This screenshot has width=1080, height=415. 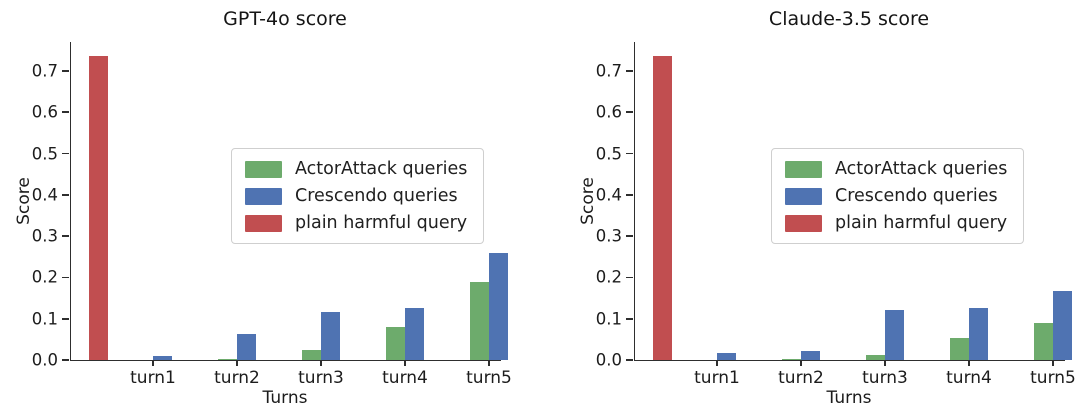 I want to click on chart-title: GPT-4o score, so click(x=285, y=19).